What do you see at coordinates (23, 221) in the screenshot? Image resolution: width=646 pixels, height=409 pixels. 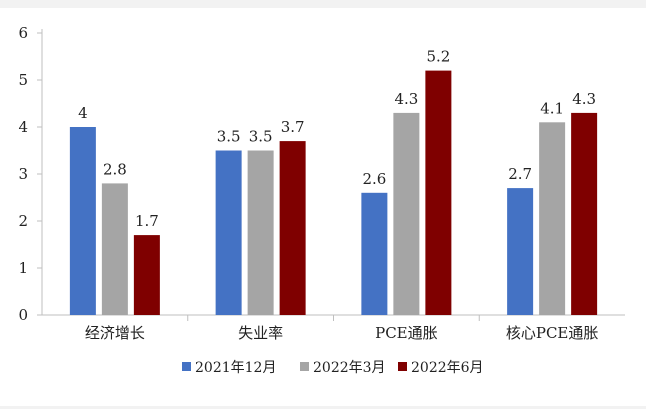 I see `y-tick-label: 2` at bounding box center [23, 221].